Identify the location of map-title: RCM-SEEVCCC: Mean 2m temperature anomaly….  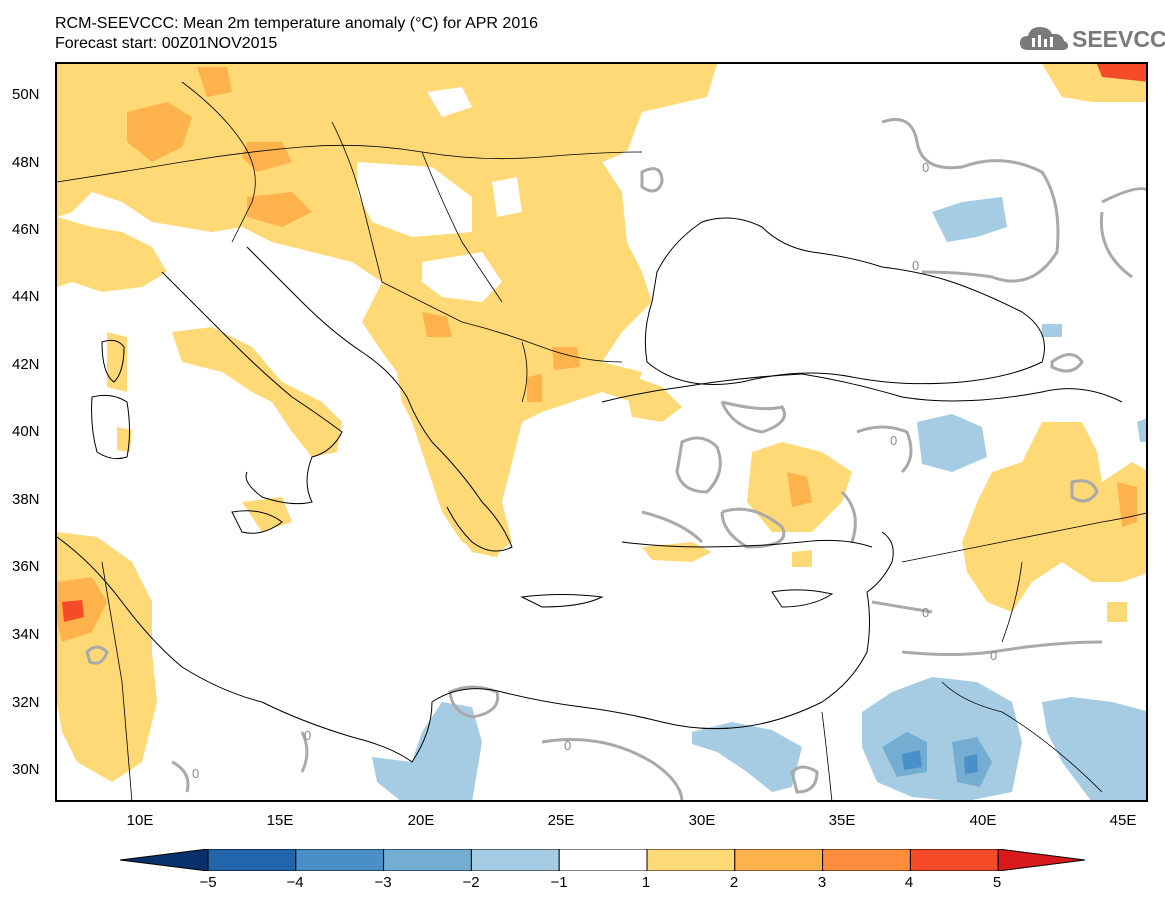
(296, 34).